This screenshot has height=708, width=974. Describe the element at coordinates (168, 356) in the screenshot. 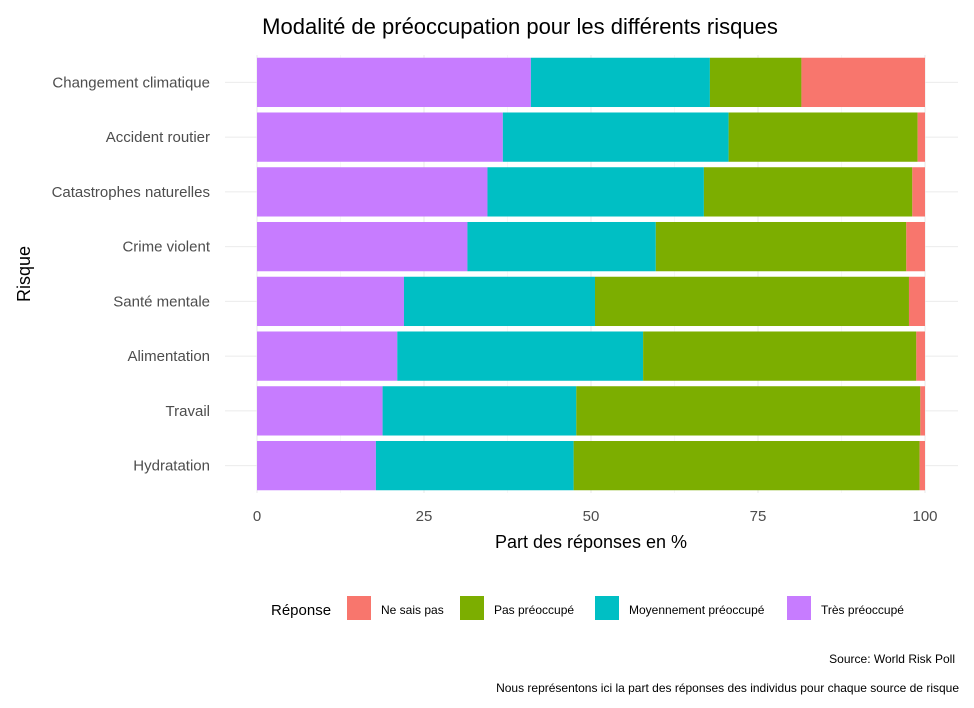

I see `y-tick-label: Alimentation` at that location.